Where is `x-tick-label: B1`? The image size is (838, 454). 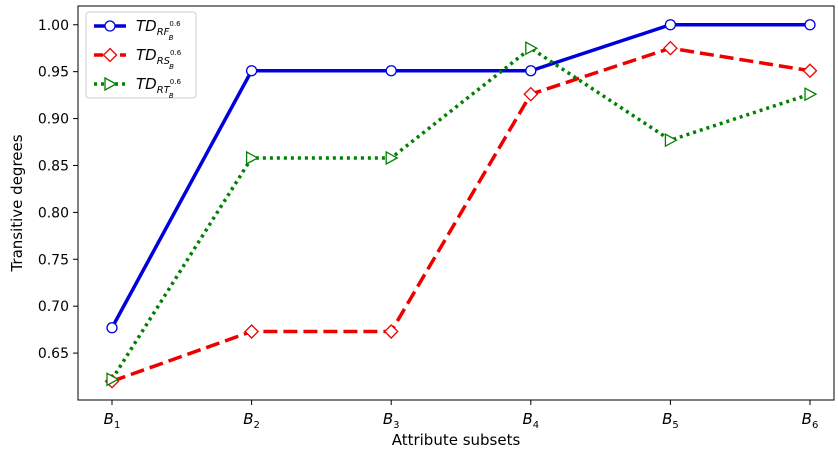
x-tick-label: B1 is located at coordinates (112, 420).